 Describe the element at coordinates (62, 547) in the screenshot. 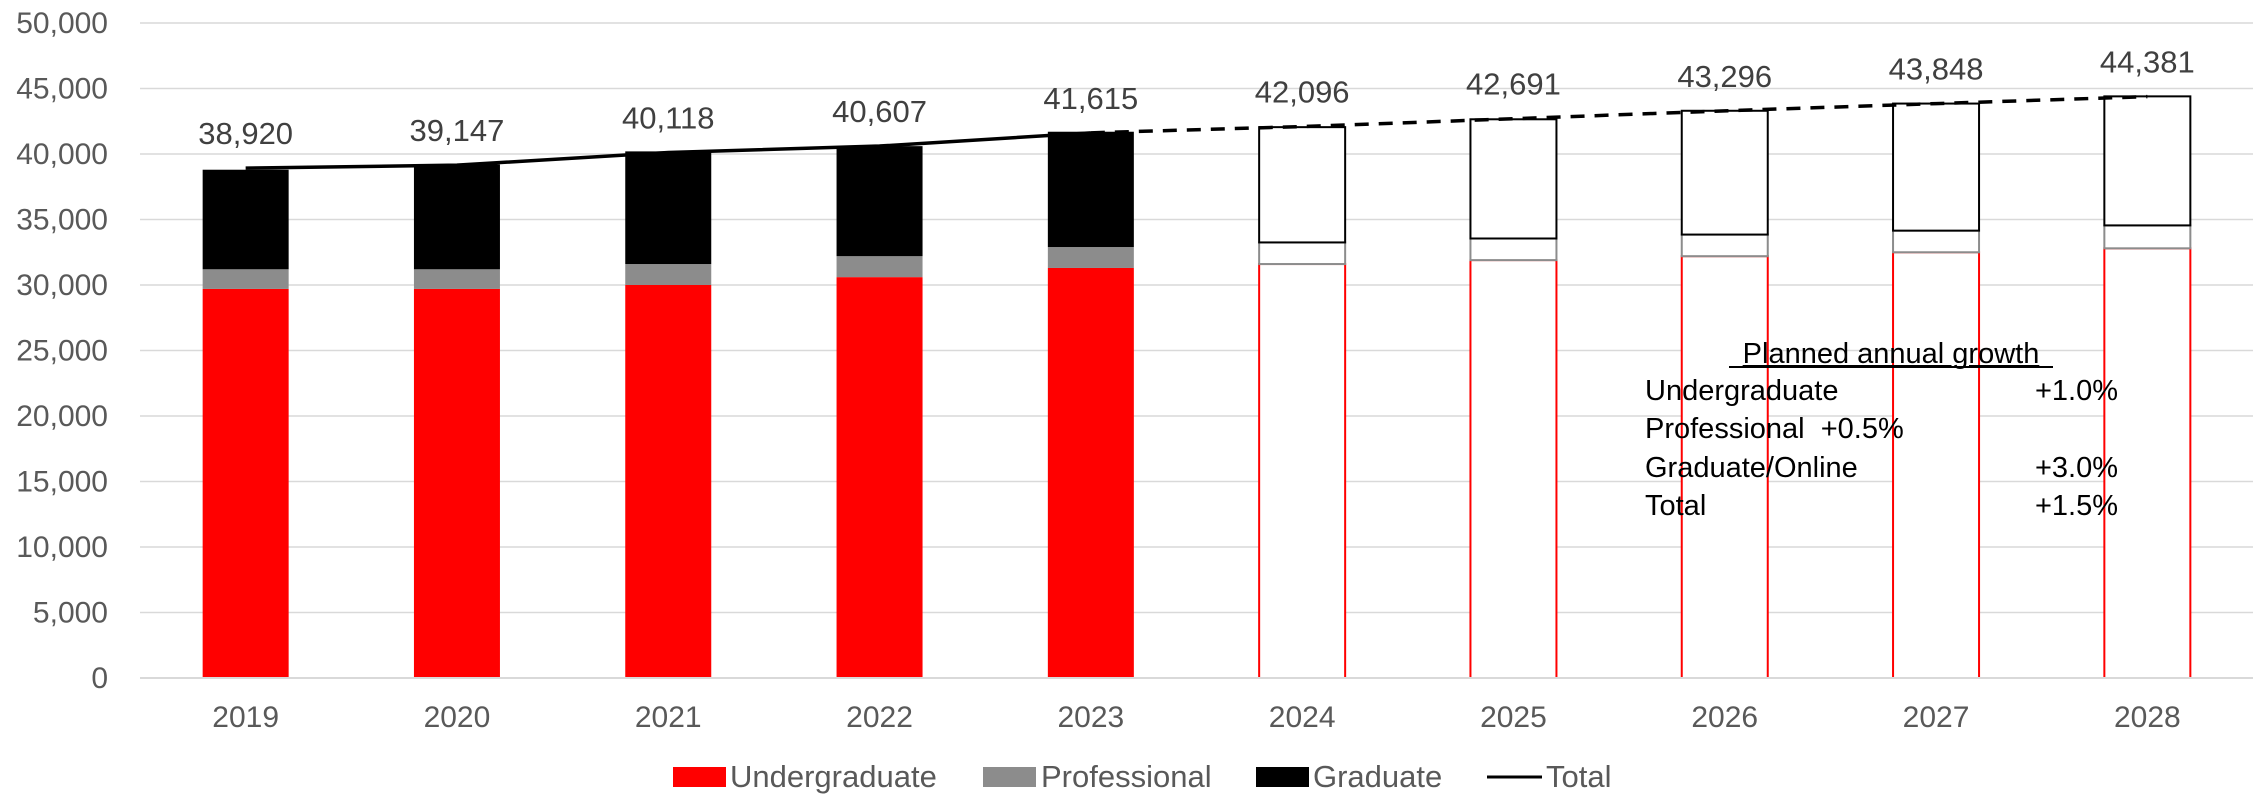

I see `y-tick-label: 10,000` at that location.